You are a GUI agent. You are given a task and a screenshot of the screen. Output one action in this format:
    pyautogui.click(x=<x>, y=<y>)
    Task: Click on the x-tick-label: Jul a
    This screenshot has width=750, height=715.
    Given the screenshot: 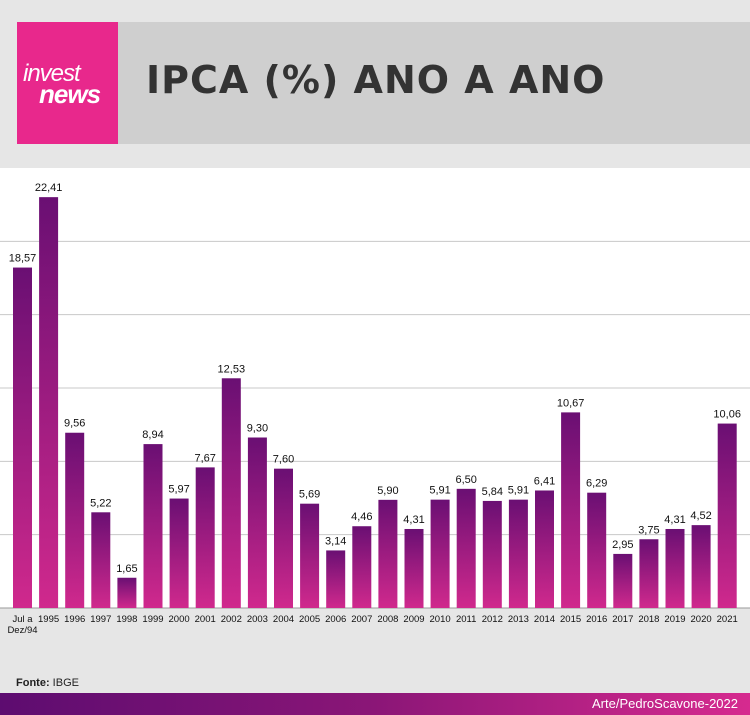 What is the action you would take?
    pyautogui.click(x=22, y=619)
    